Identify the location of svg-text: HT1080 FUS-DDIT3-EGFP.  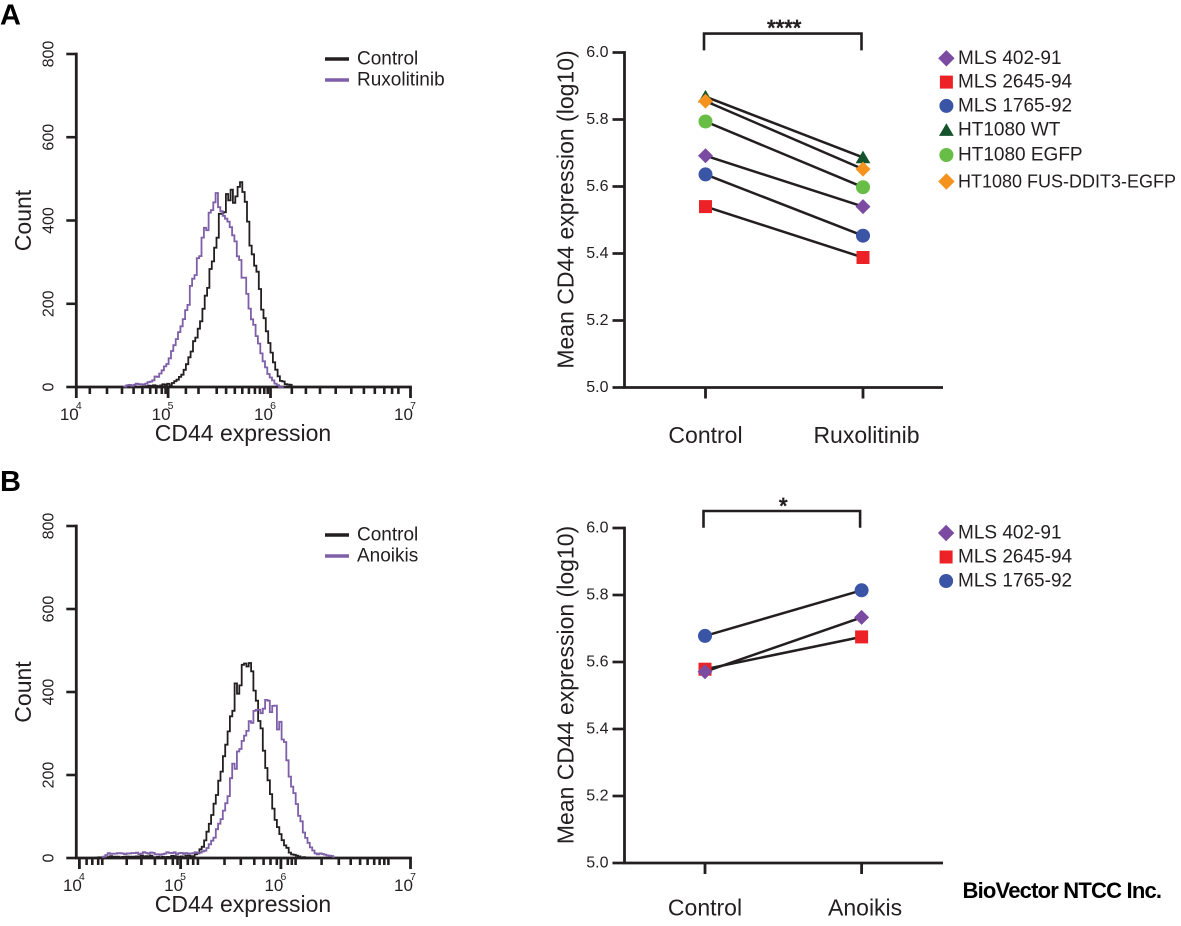
(1067, 182).